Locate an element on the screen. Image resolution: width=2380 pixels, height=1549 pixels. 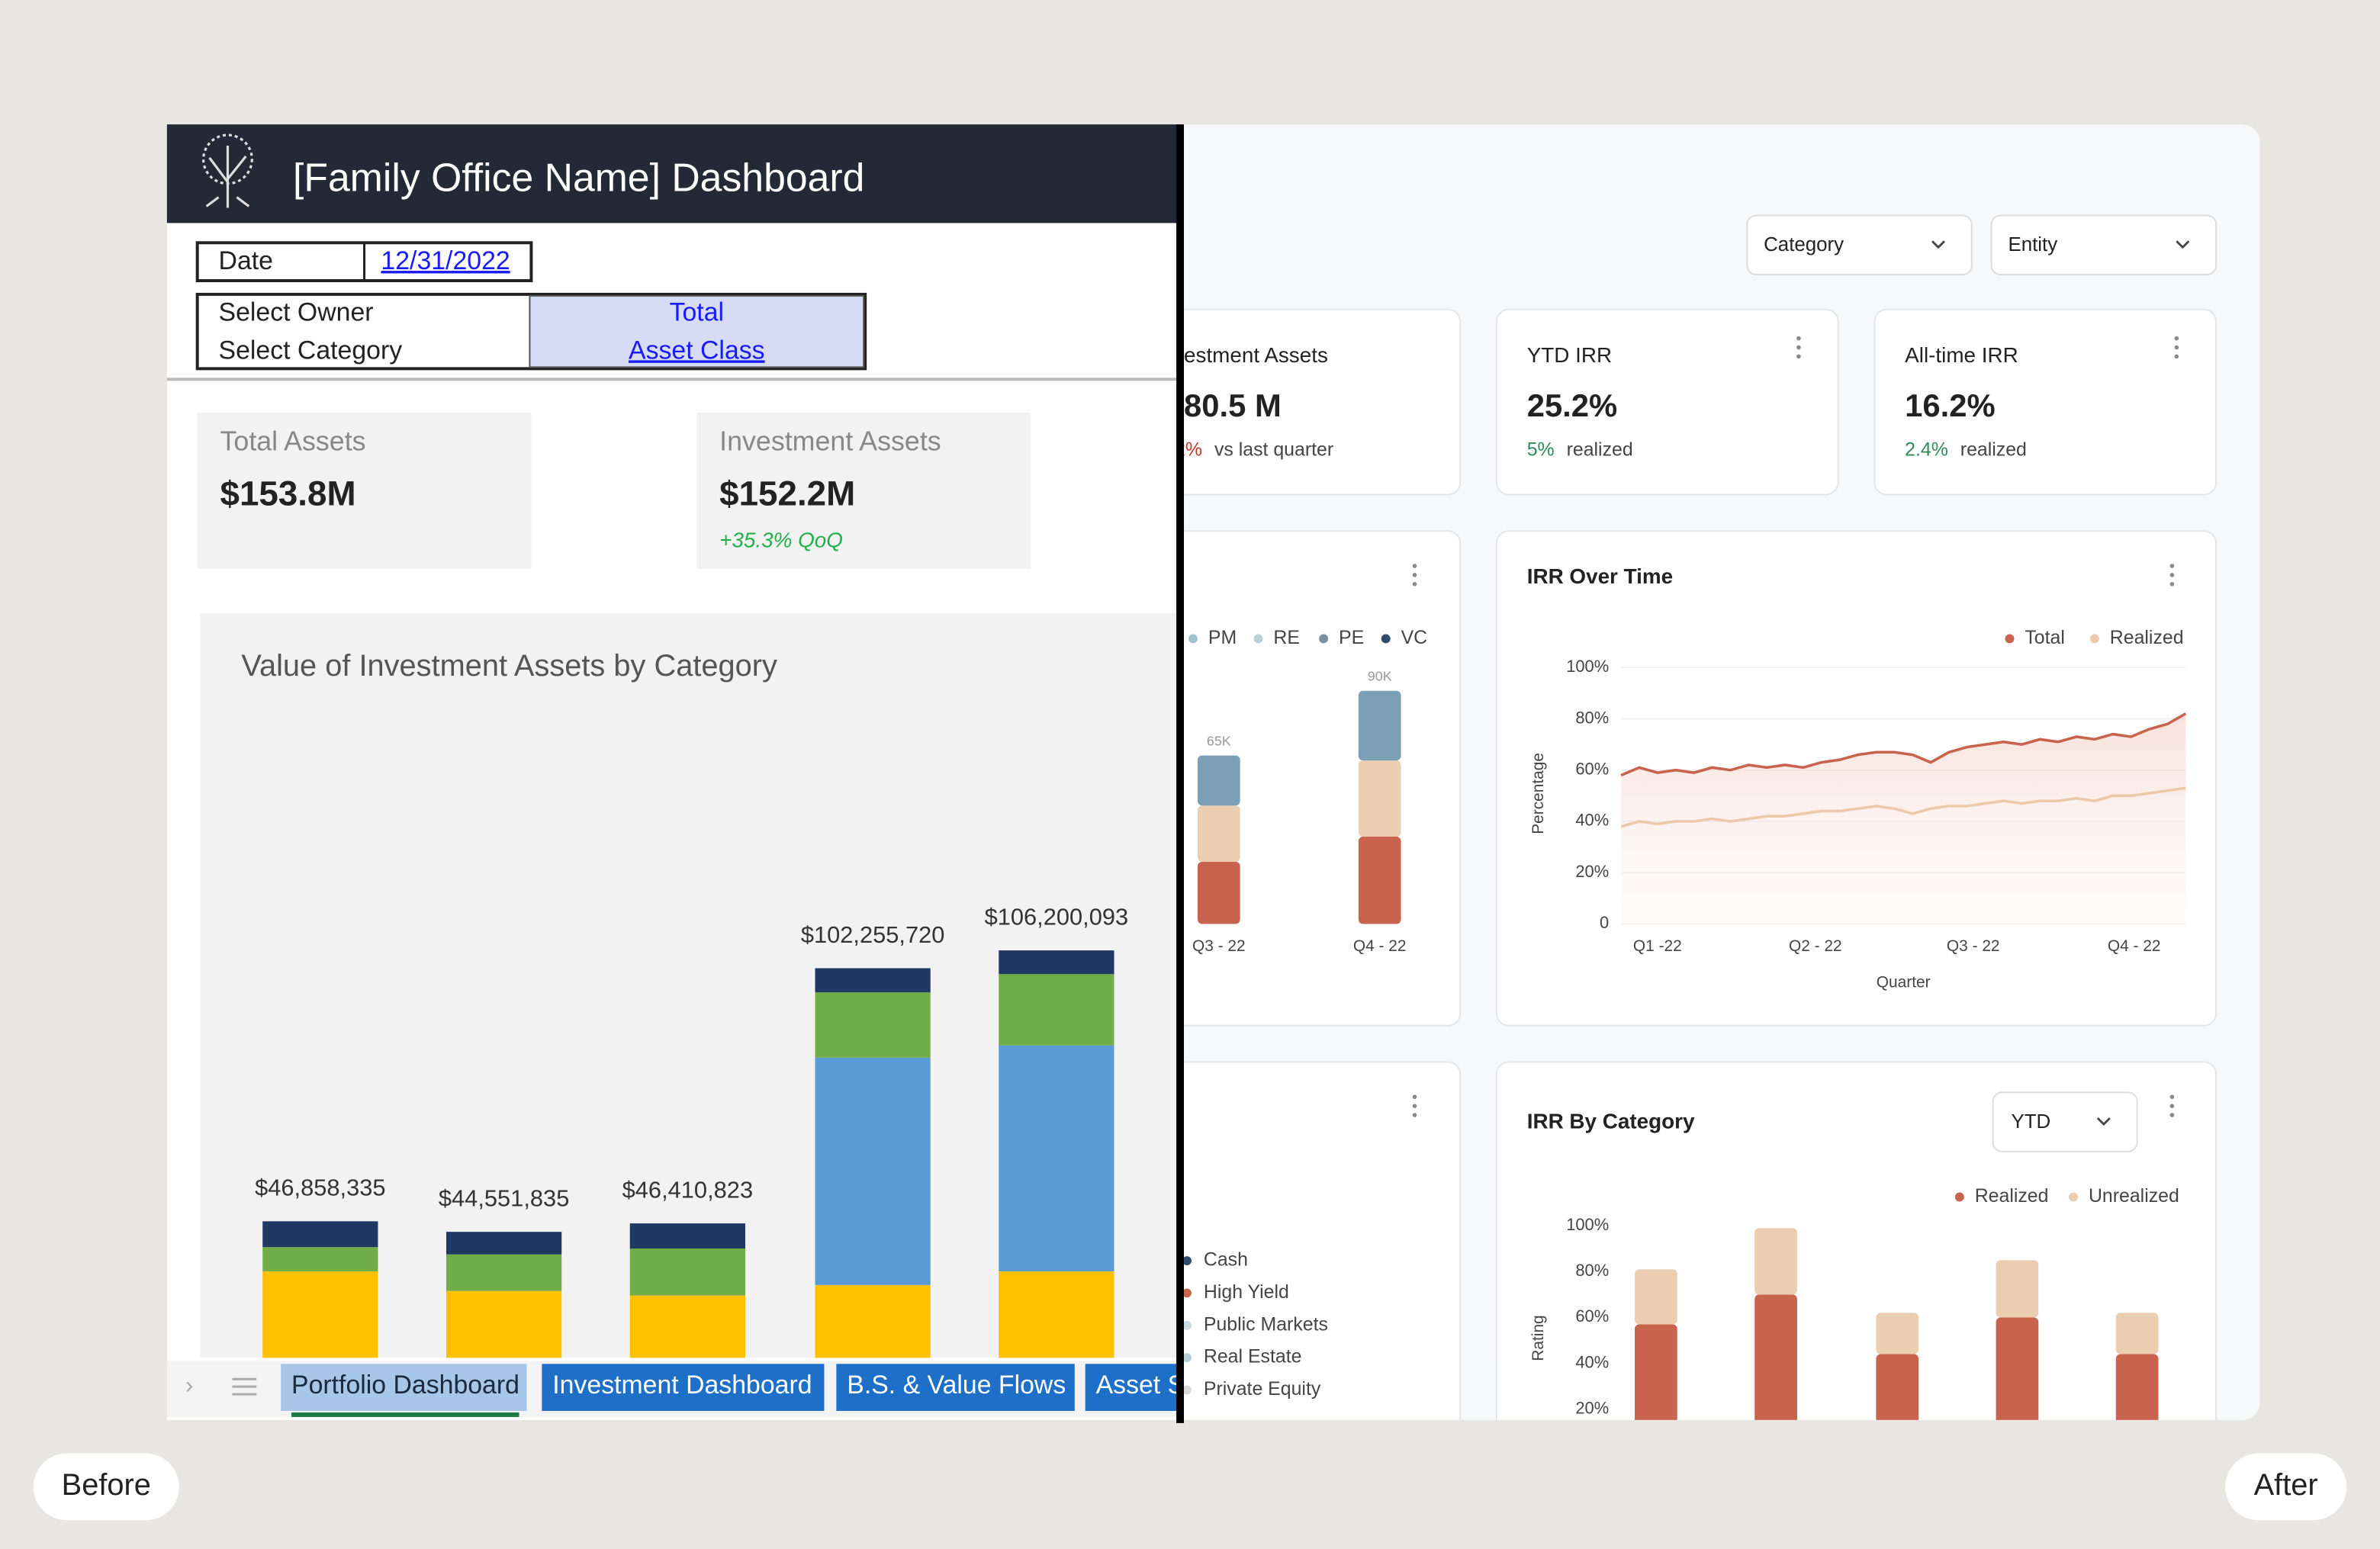
kpi-label: All-time IRR is located at coordinates (1961, 355).